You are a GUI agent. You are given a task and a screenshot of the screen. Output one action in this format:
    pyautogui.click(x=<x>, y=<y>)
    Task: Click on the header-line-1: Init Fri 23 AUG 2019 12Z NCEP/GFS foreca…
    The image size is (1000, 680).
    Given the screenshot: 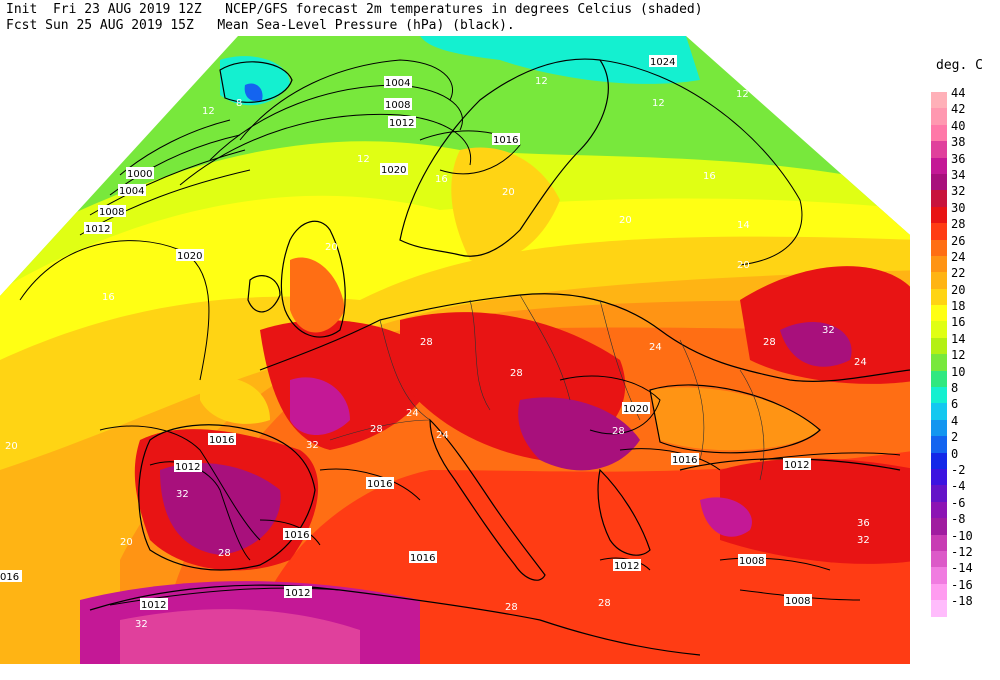 What is the action you would take?
    pyautogui.click(x=354, y=9)
    